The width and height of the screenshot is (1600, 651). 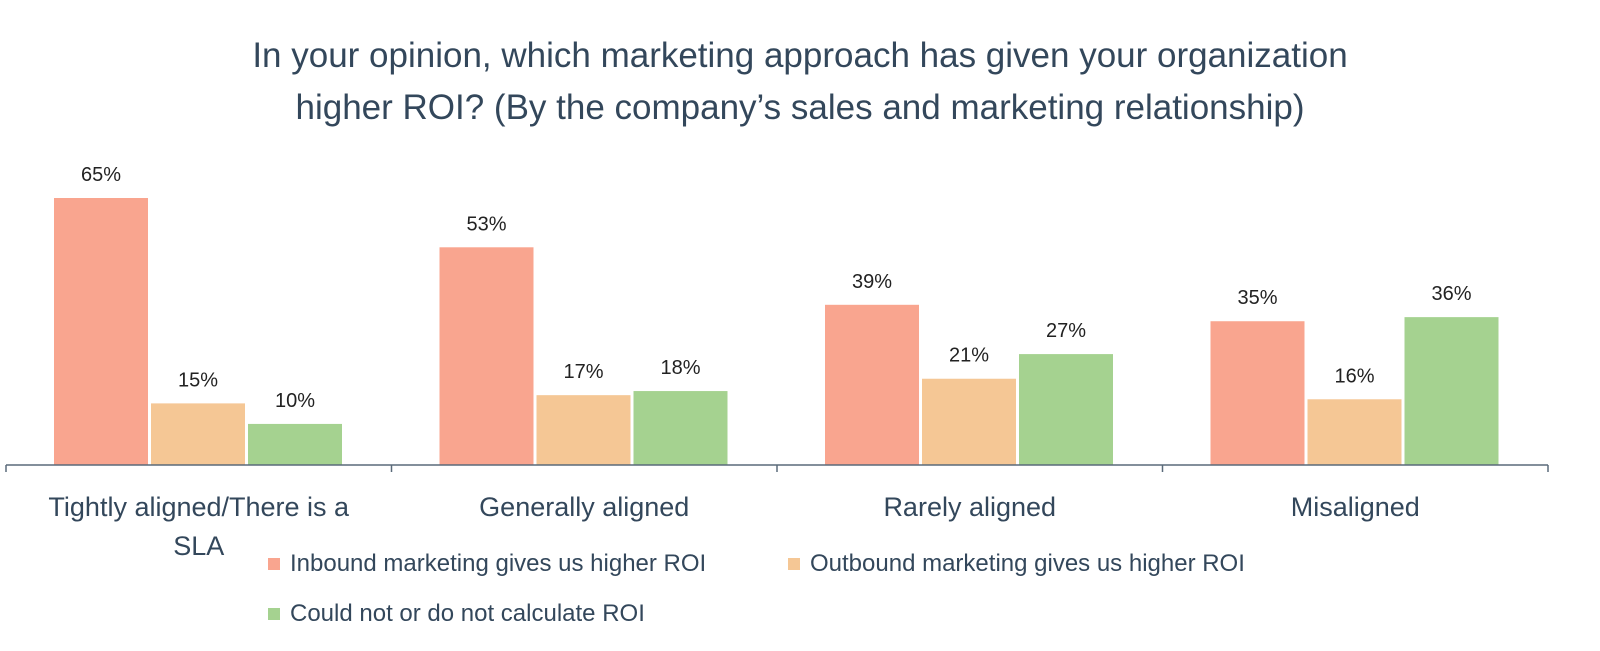 I want to click on category-label-generally-aligned: Generally aligned, so click(x=584, y=507).